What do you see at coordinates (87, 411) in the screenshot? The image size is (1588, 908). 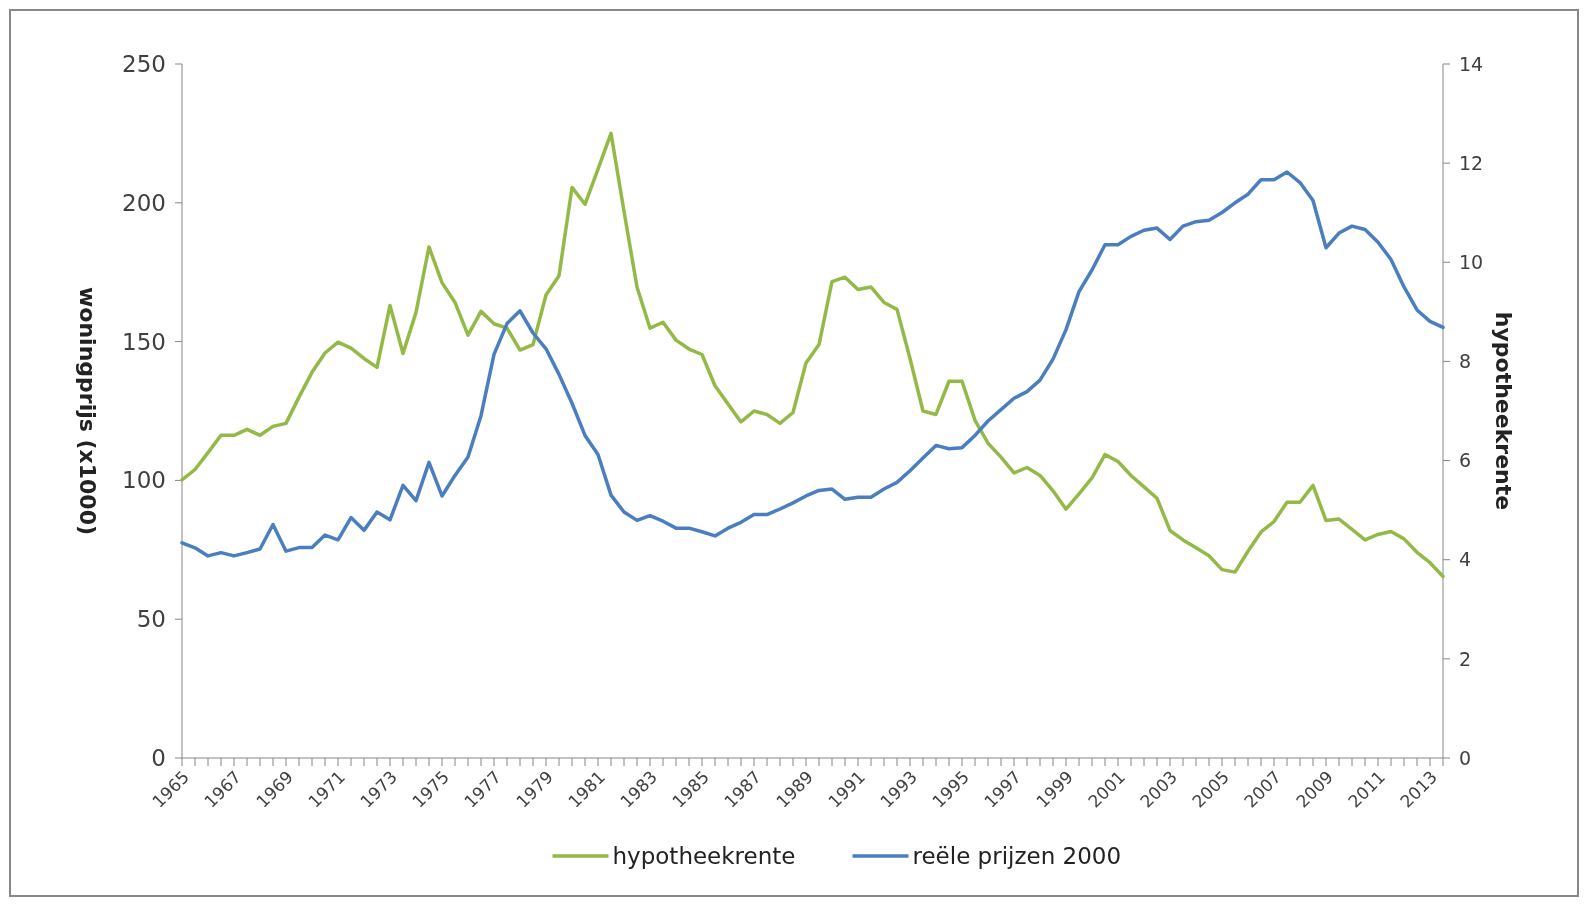 I see `y-axis-title: woningprijs (x1000)` at bounding box center [87, 411].